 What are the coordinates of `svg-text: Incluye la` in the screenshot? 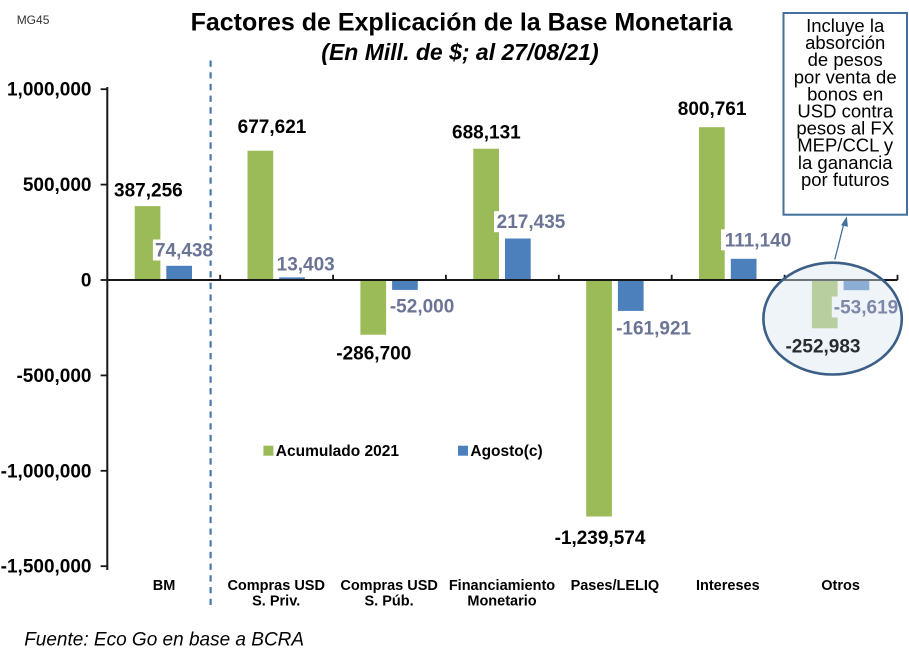 It's located at (845, 25).